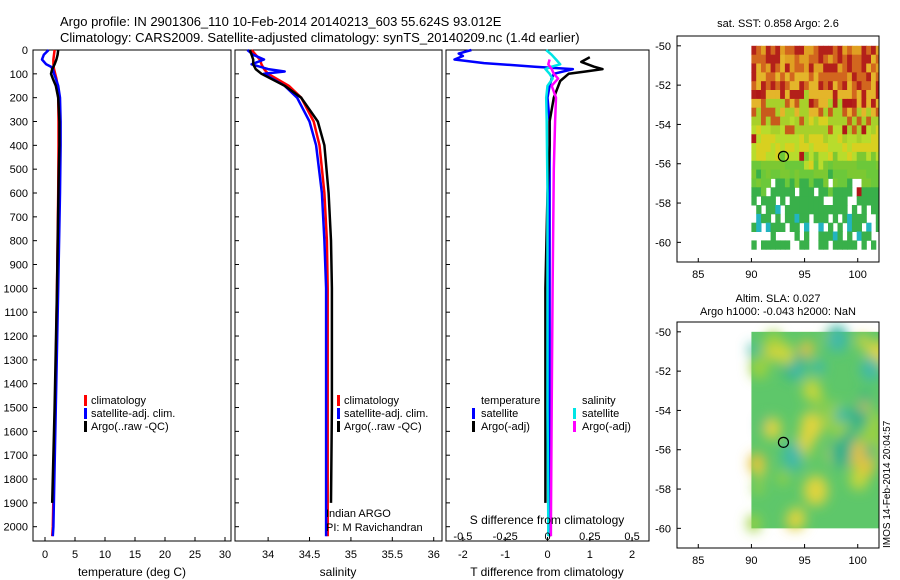  What do you see at coordinates (783, 442) in the screenshot?
I see `sla-argo-position-marker` at bounding box center [783, 442].